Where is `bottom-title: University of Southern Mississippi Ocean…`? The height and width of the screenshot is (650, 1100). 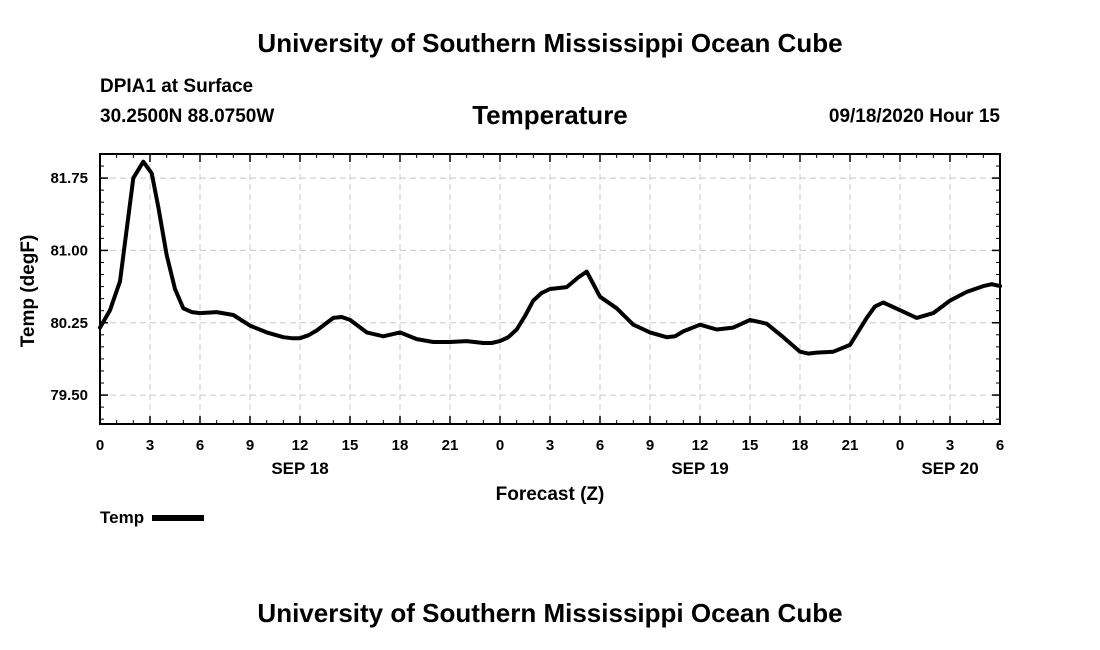 bottom-title: University of Southern Mississippi Ocean… is located at coordinates (550, 613).